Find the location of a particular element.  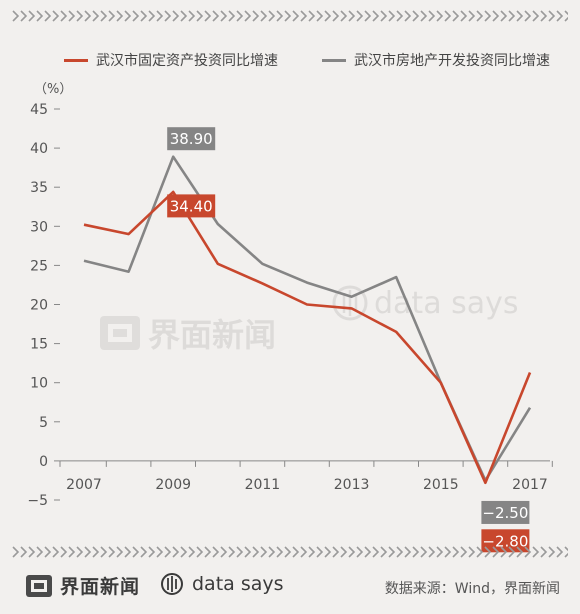

data-label-text: −2.50 is located at coordinates (505, 513).